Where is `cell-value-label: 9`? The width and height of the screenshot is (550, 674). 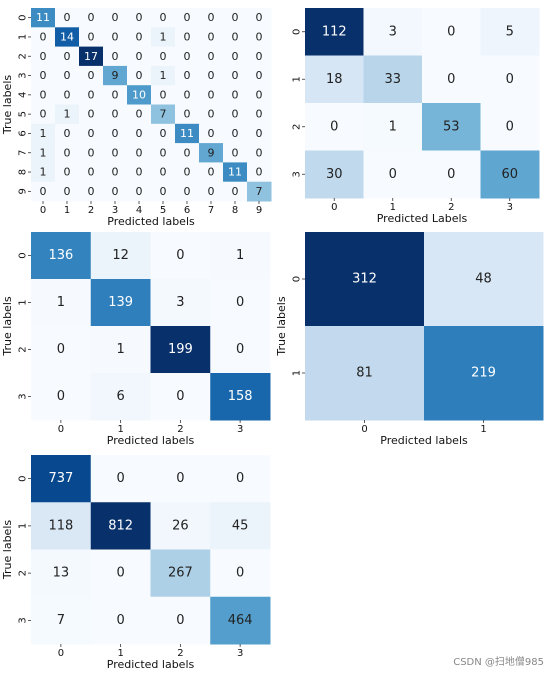
cell-value-label: 9 is located at coordinates (211, 152).